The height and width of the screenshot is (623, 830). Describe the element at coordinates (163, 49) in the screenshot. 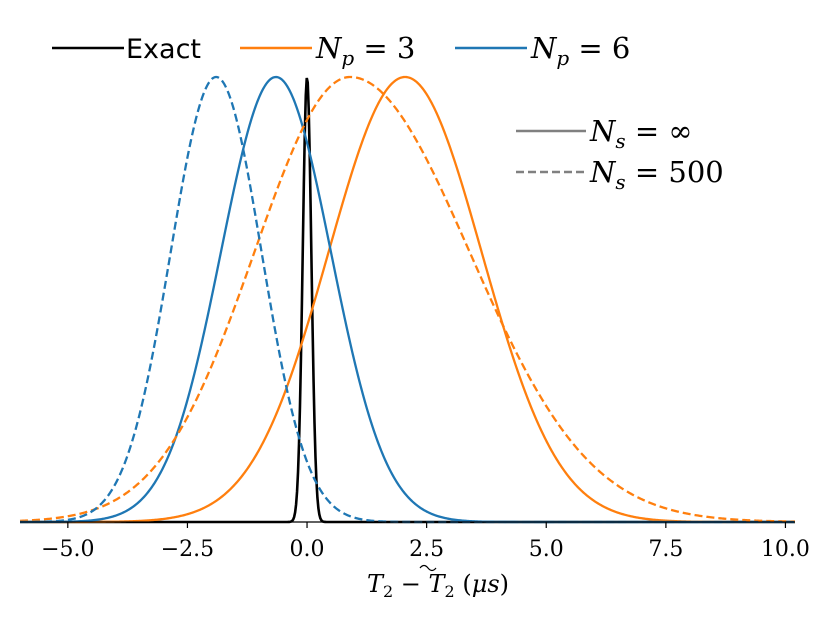

I see `legend-label-0: Exact` at that location.